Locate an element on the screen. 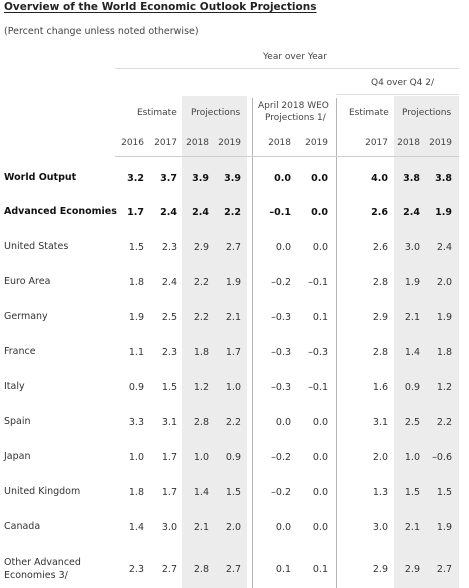 Image resolution: width=469 pixels, height=588 pixels. table-cell: 3.9 is located at coordinates (232, 178).